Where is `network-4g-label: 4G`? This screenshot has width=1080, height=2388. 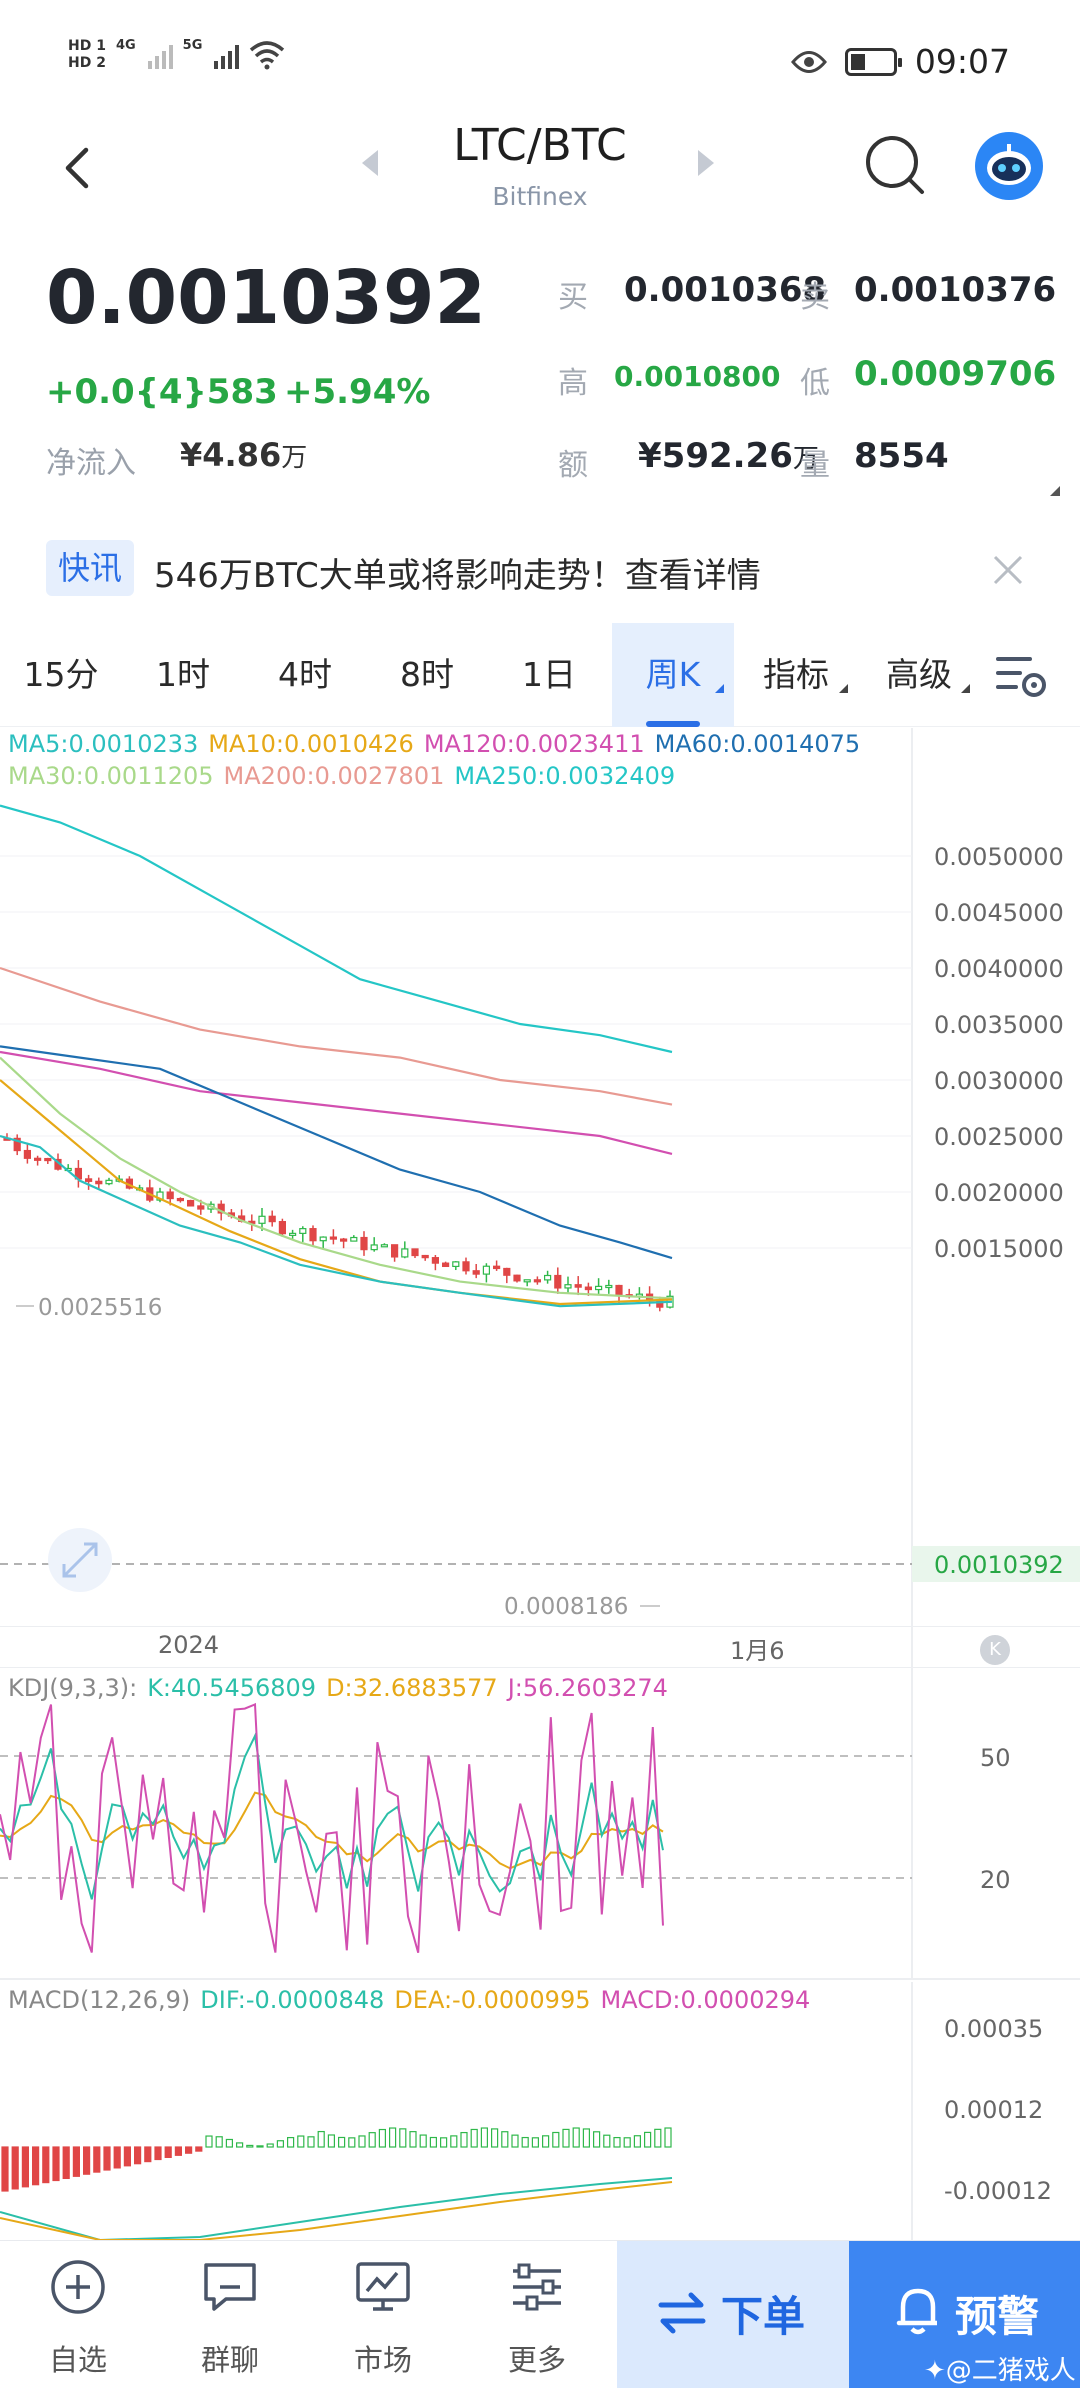 network-4g-label: 4G is located at coordinates (125, 45).